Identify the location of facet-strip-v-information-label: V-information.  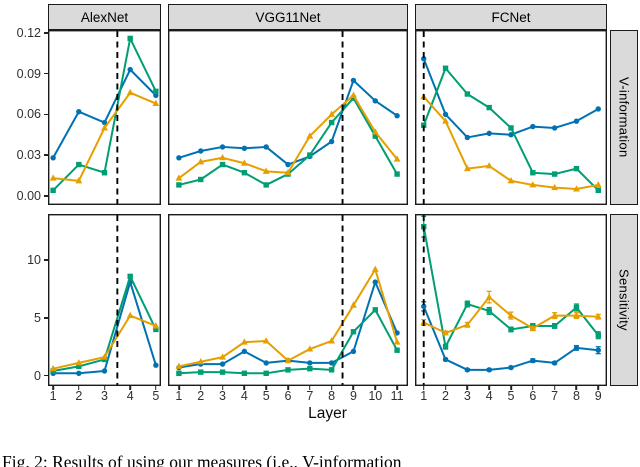
(624, 117).